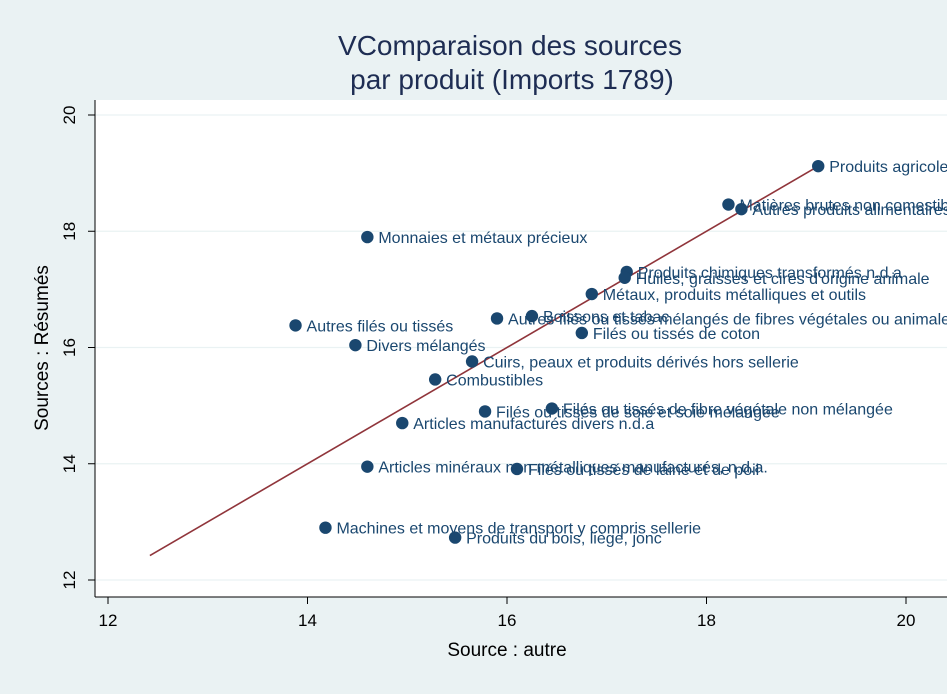  I want to click on data-point-label: Filés ou tissés de coton, so click(676, 334).